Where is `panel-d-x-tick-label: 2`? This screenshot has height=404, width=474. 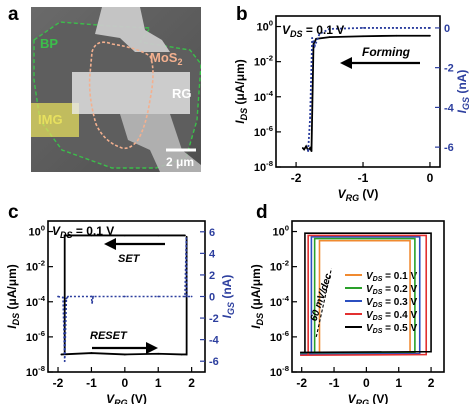 panel-d-x-tick-label: 2 is located at coordinates (431, 383).